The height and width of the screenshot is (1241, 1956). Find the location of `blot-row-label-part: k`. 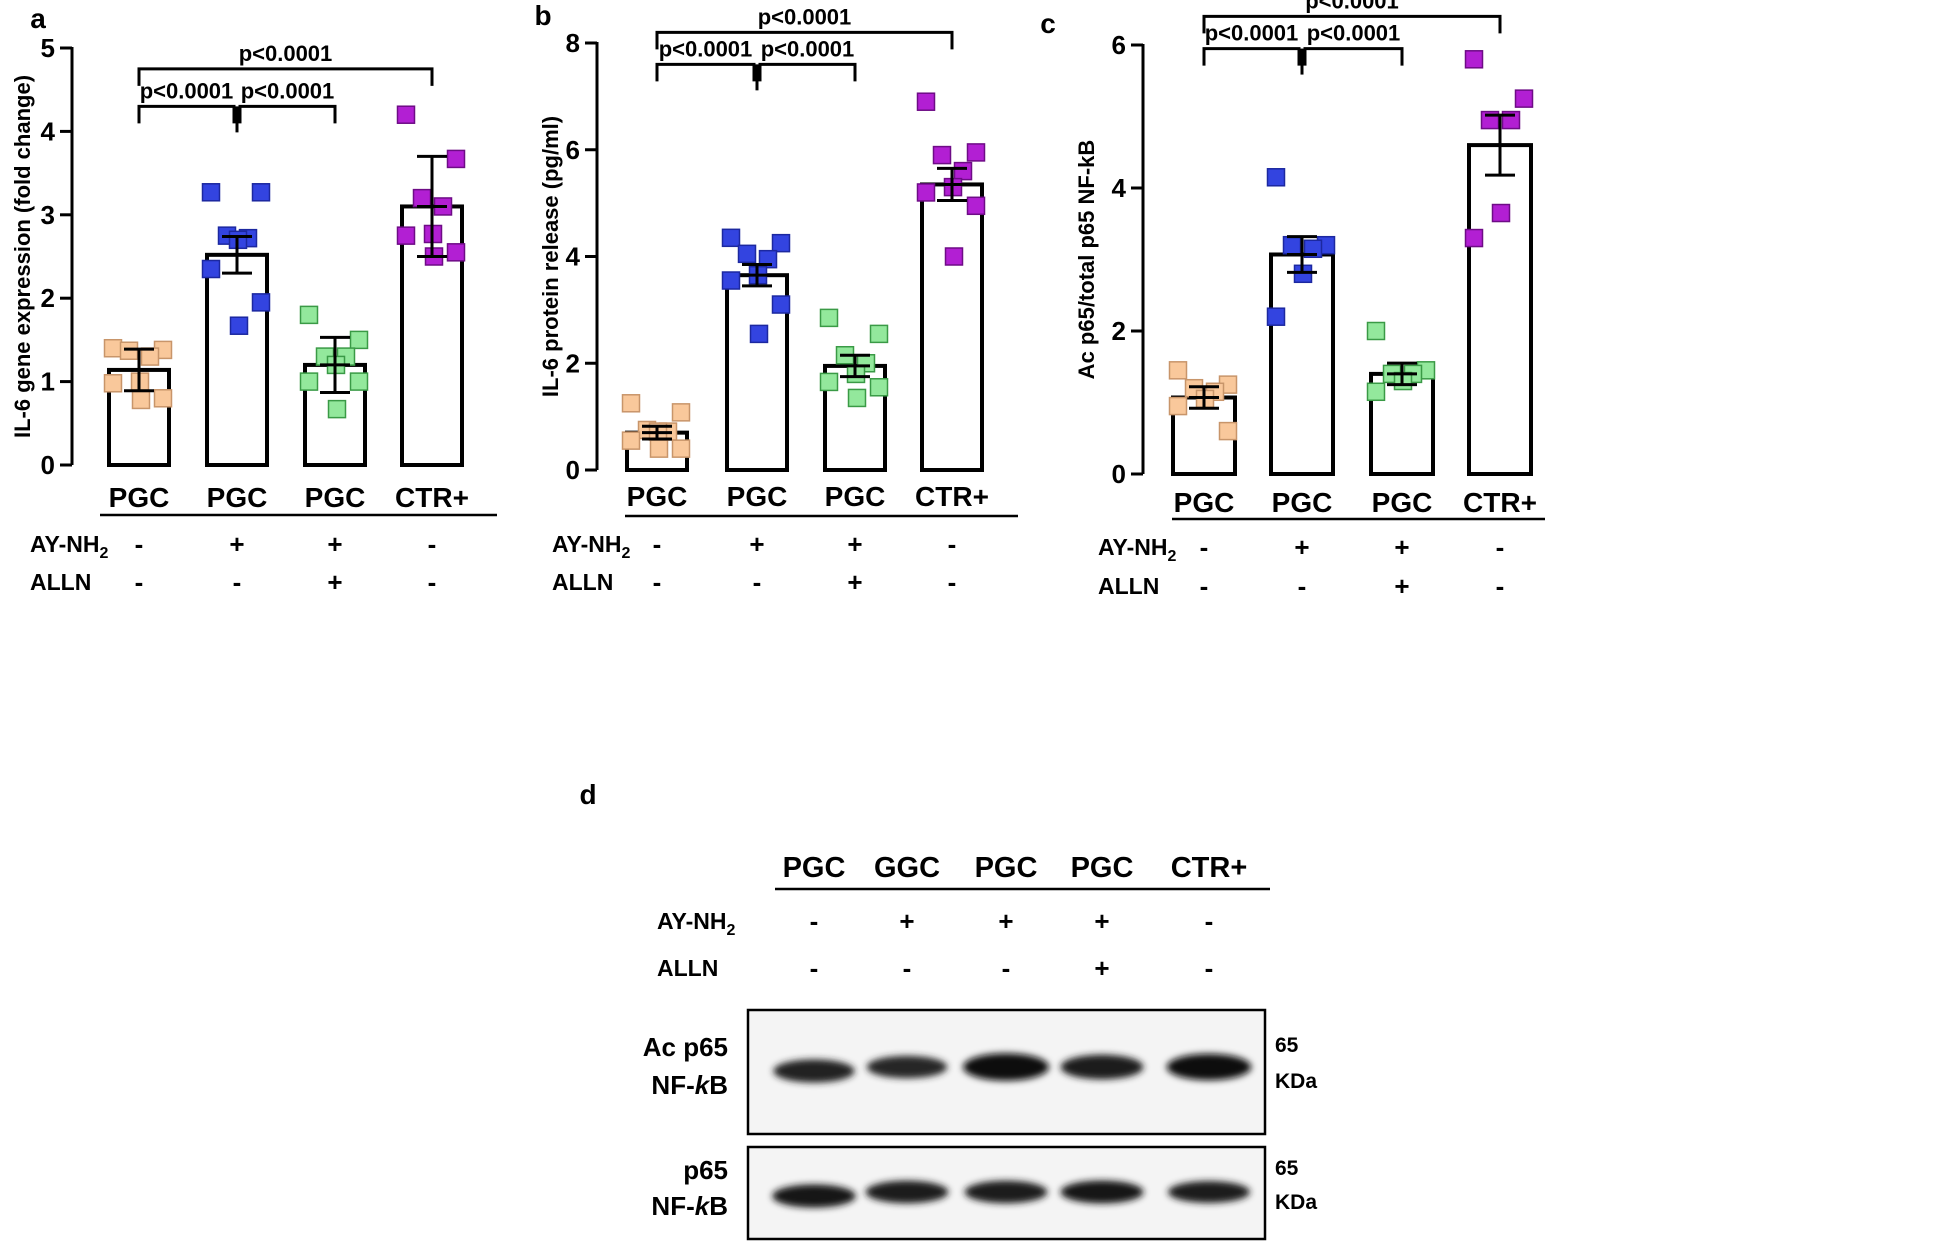

blot-row-label-part: k is located at coordinates (703, 1085).